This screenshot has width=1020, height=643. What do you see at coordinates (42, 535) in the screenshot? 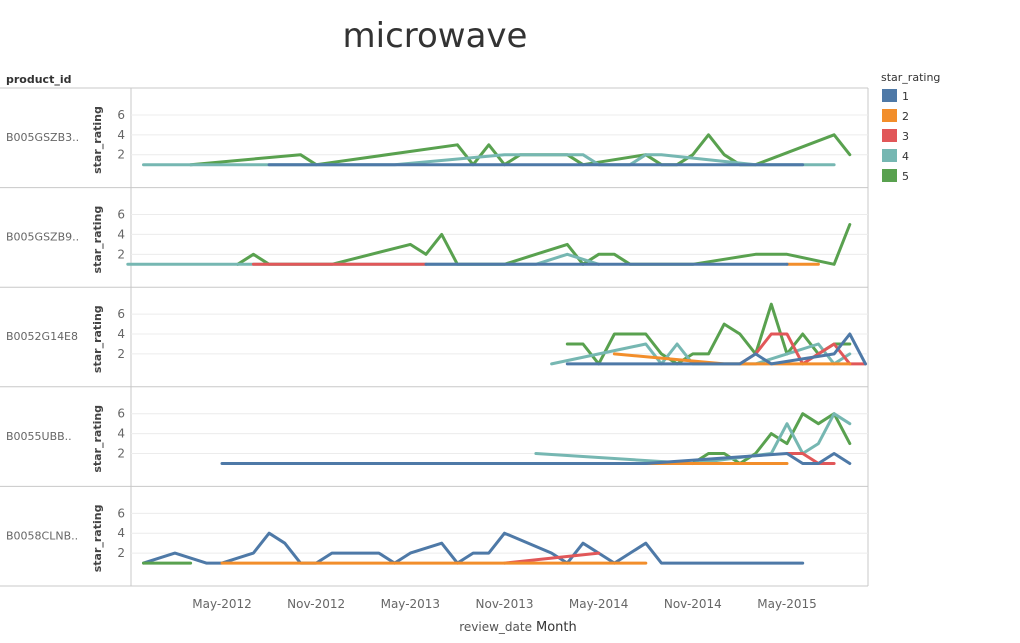
I see `row-label: B0058CLNB..` at bounding box center [42, 535].